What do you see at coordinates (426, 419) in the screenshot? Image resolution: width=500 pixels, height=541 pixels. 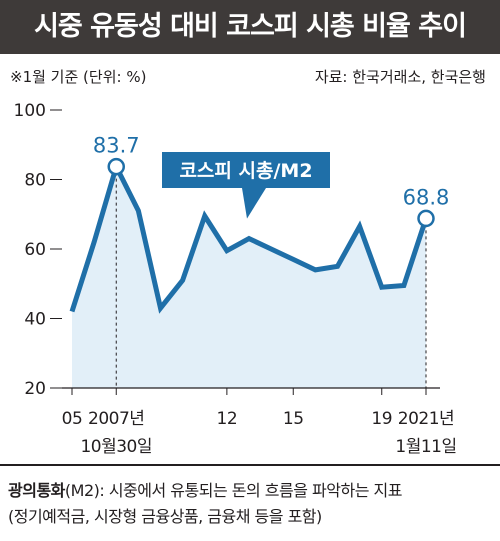 I see `x-tick-label: 2021년` at bounding box center [426, 419].